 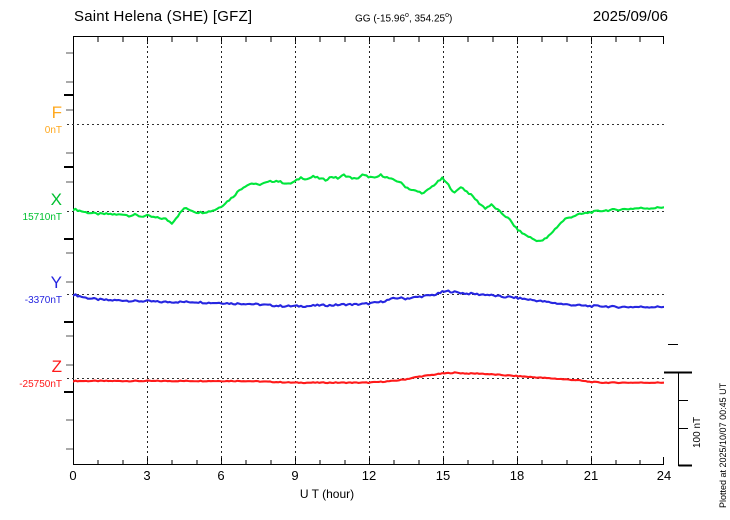 What do you see at coordinates (147, 475) in the screenshot?
I see `x-tick-3: 3` at bounding box center [147, 475].